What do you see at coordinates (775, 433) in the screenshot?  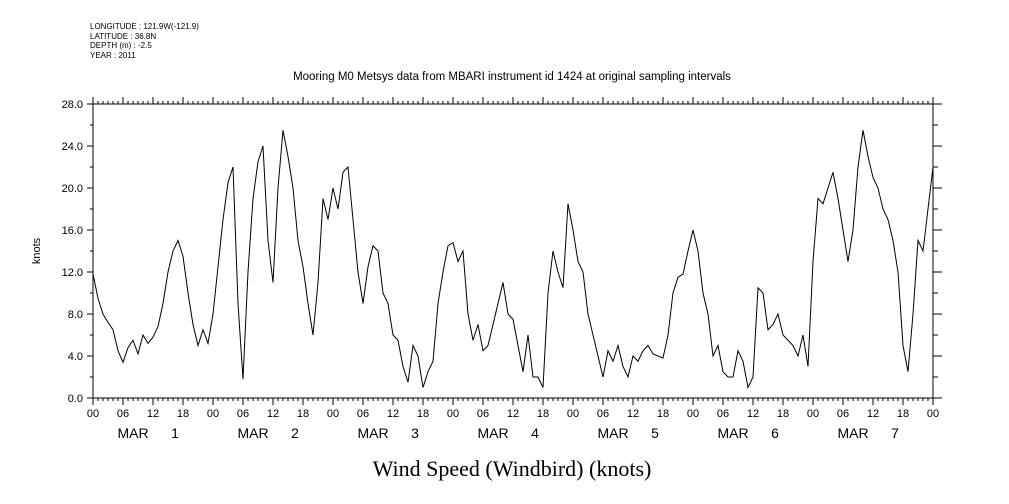 I see `day-label-day: 6` at bounding box center [775, 433].